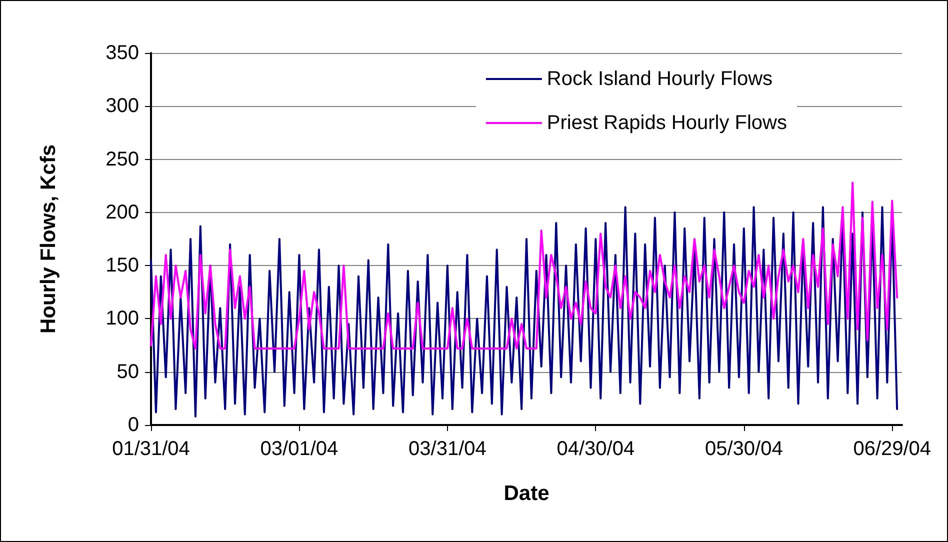  Describe the element at coordinates (595, 449) in the screenshot. I see `x-tick-label: 04/30/04` at that location.